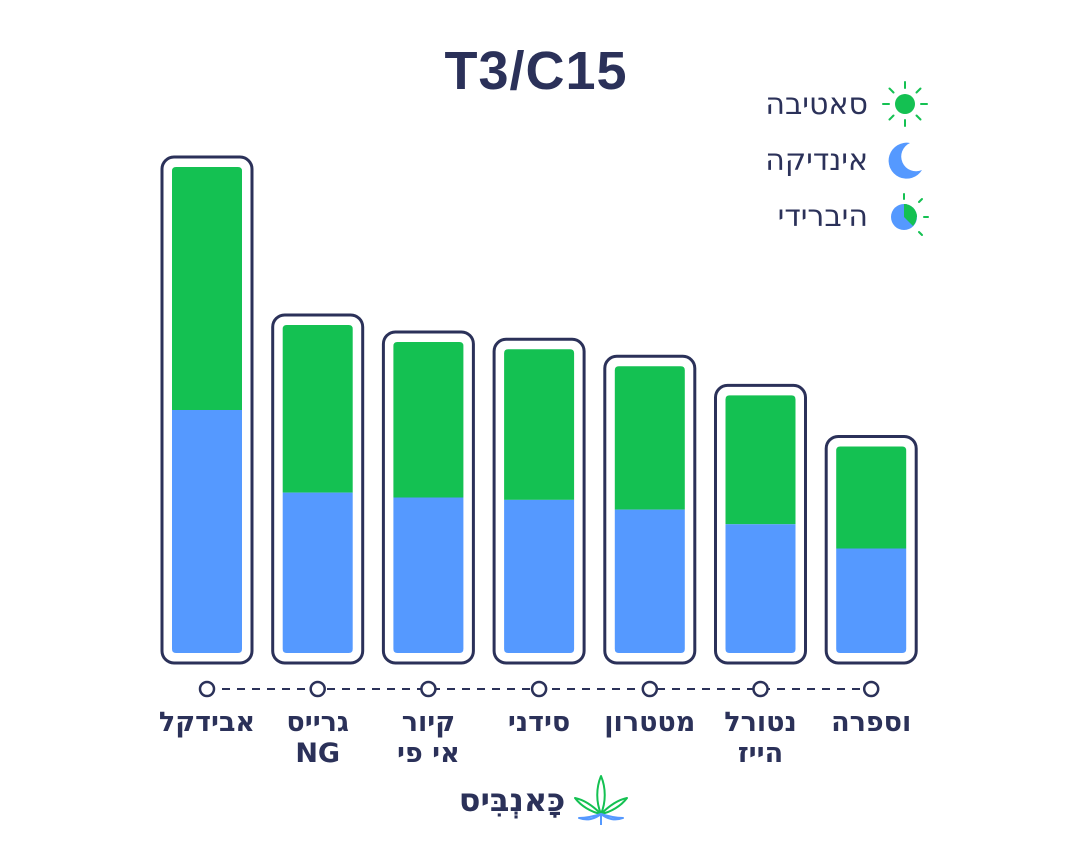  What do you see at coordinates (871, 722) in the screenshot?
I see `x-tick-label: וספרה` at bounding box center [871, 722].